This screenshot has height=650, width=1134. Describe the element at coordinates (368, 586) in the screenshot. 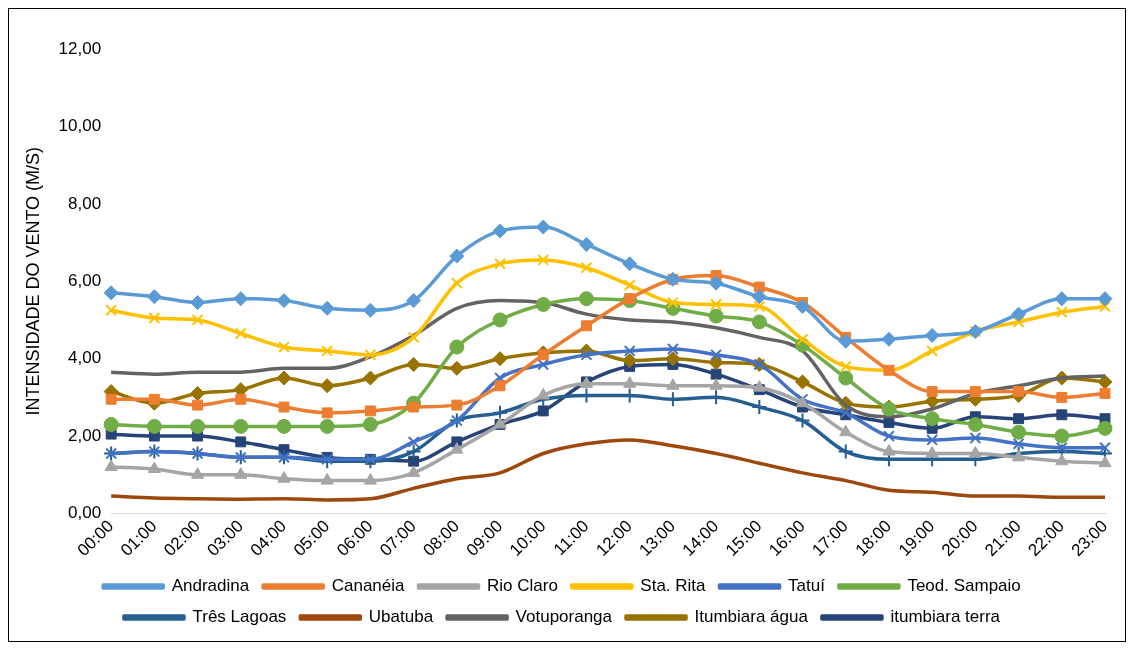

I see `legend-label: Cananéia` at that location.